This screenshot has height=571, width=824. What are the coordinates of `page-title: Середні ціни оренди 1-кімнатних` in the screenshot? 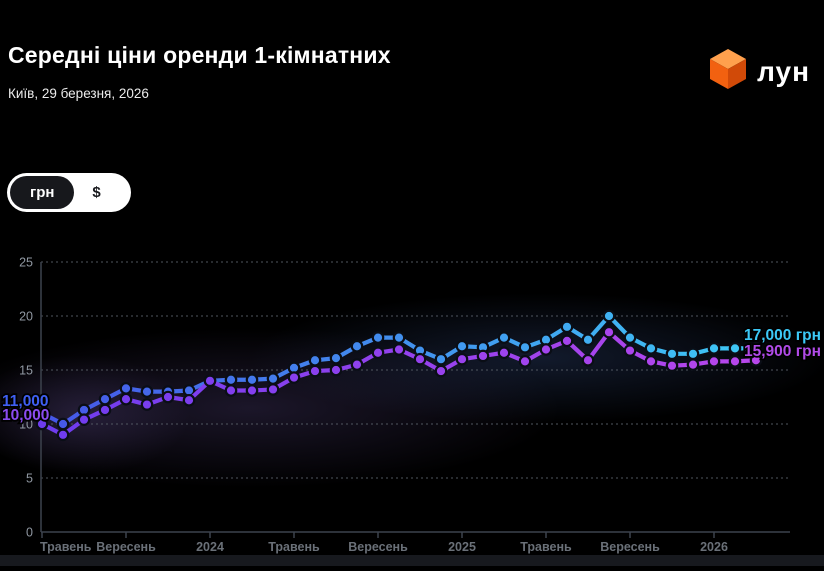 It's located at (199, 55).